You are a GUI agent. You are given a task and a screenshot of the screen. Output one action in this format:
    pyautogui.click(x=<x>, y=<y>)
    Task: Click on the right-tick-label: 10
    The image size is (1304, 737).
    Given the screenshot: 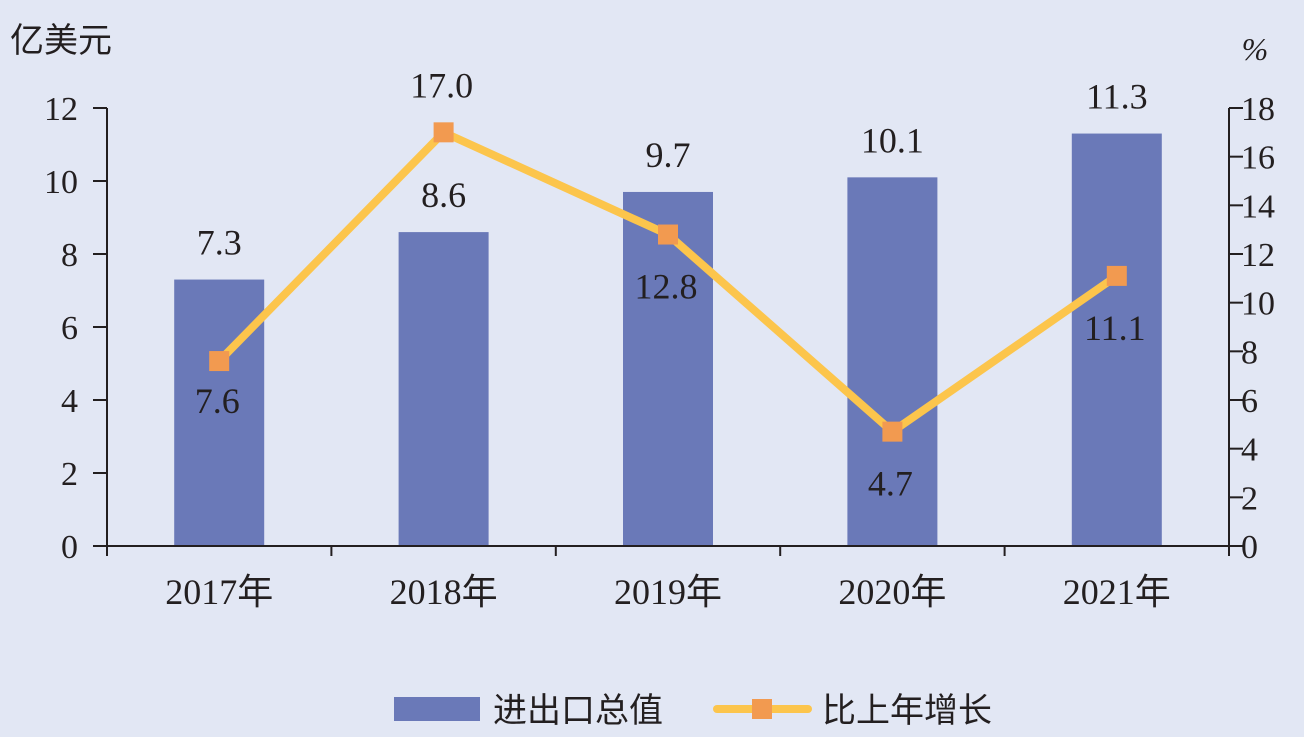 What is the action you would take?
    pyautogui.click(x=1258, y=304)
    